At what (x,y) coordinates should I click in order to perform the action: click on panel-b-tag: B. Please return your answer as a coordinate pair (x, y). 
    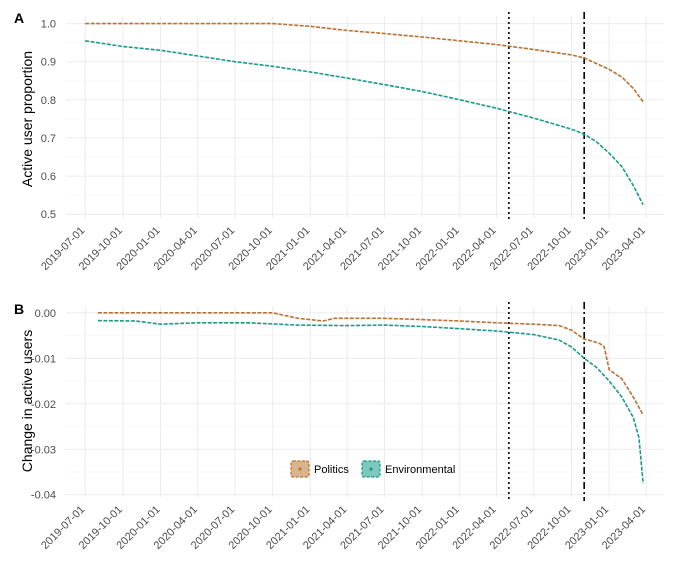
    Looking at the image, I should click on (19, 309).